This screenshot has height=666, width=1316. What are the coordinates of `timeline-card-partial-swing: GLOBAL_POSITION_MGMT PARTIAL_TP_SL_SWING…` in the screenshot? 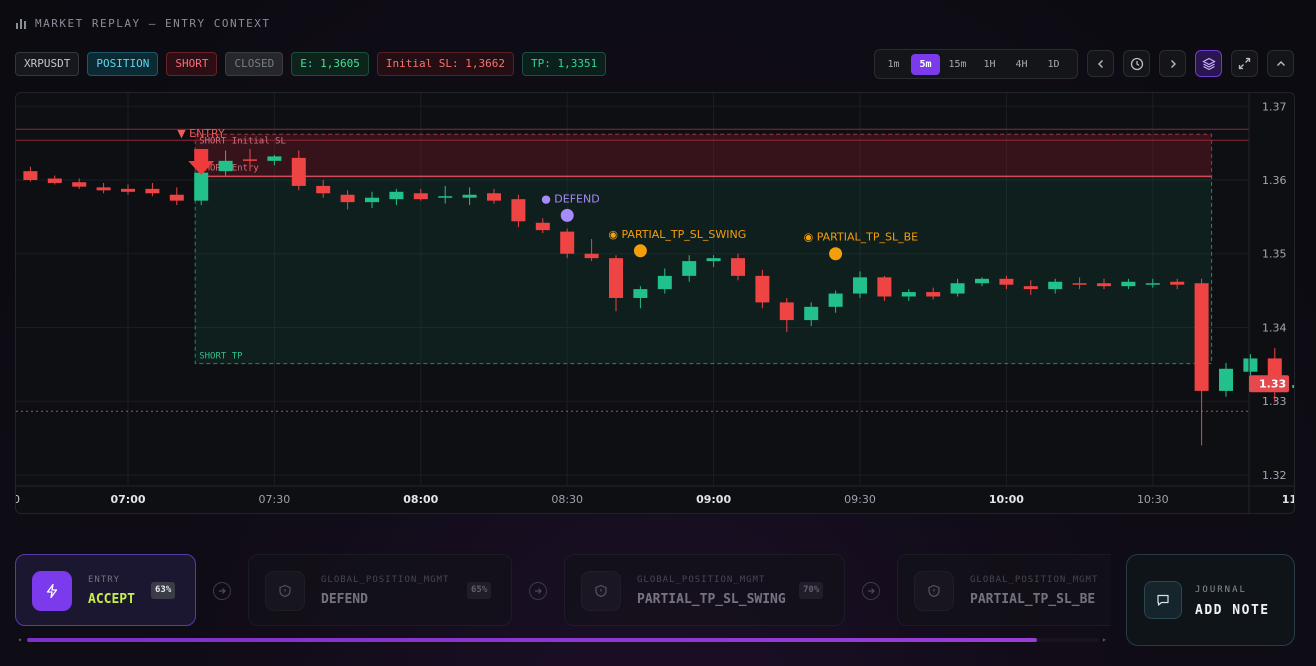 It's located at (704, 590).